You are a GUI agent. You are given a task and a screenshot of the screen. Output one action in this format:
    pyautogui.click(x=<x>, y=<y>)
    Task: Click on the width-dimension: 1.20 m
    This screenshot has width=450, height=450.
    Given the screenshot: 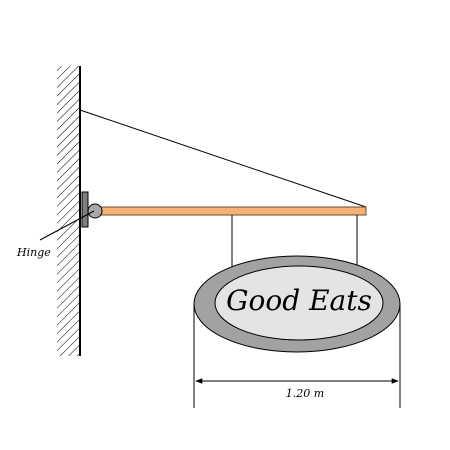 What is the action you would take?
    pyautogui.click(x=297, y=356)
    